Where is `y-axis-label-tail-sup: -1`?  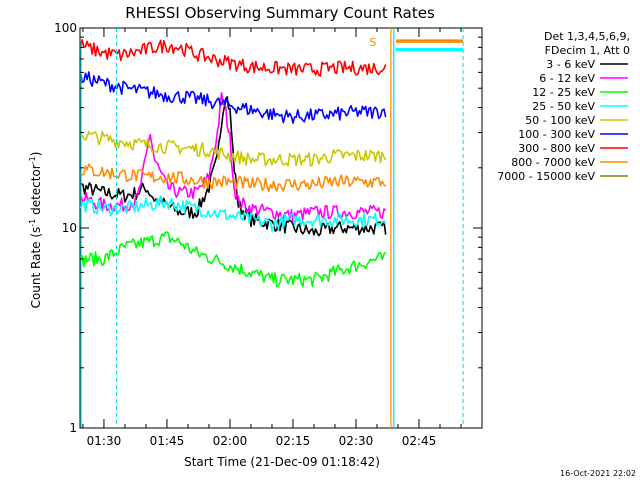 y-axis-label-tail-sup: -1 is located at coordinates (32, 160).